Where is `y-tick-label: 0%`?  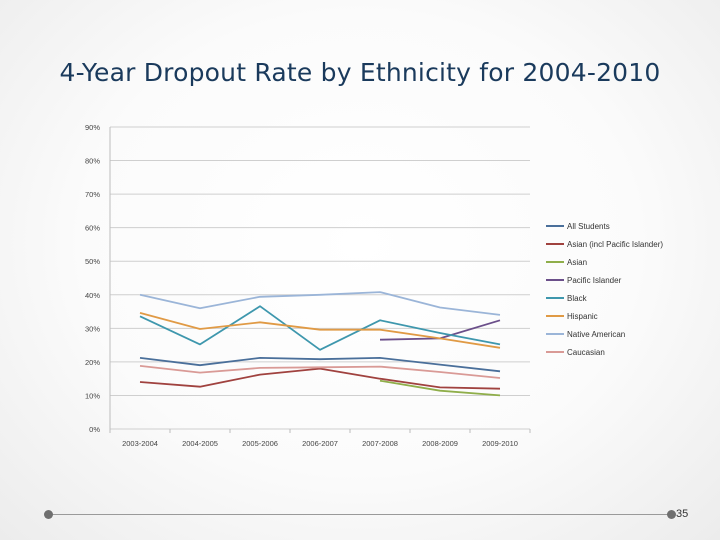 y-tick-label: 0% is located at coordinates (94, 429).